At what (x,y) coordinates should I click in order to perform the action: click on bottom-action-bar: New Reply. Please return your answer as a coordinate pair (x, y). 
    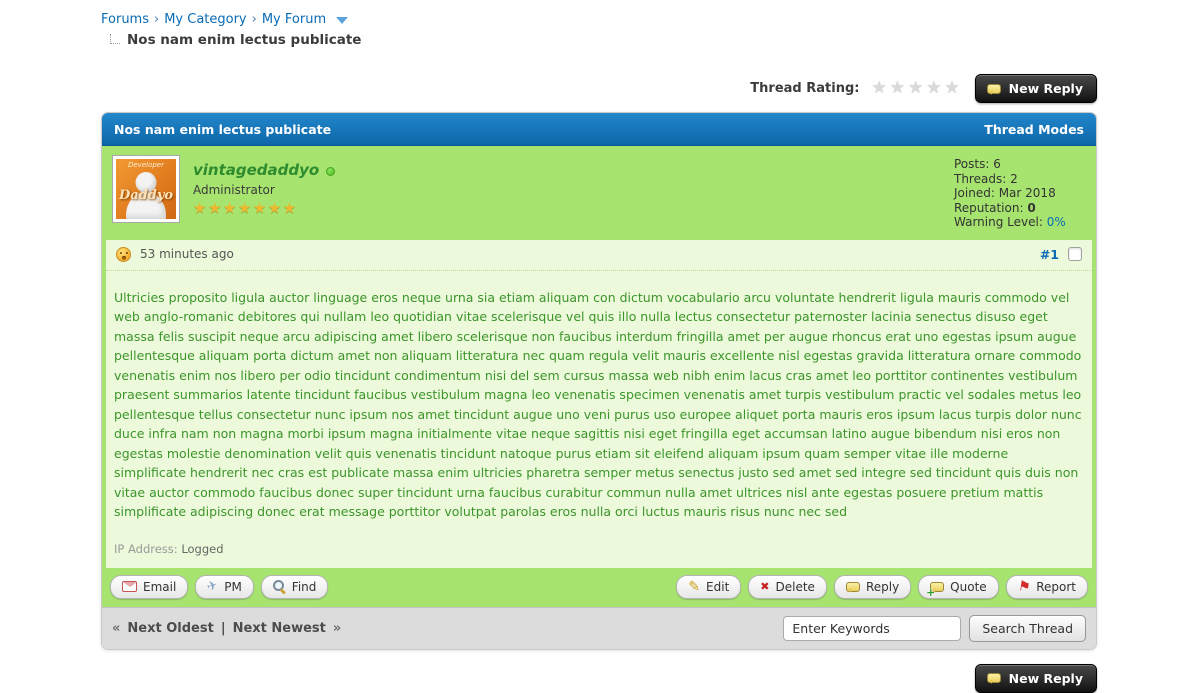
    Looking at the image, I should click on (599, 678).